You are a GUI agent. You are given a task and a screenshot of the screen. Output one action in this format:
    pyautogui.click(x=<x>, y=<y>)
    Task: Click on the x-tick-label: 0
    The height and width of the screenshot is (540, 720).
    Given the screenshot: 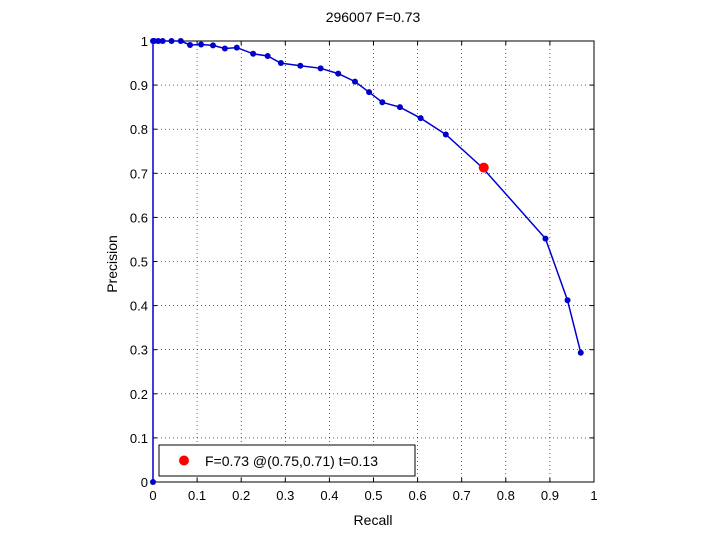 What is the action you would take?
    pyautogui.click(x=152, y=495)
    